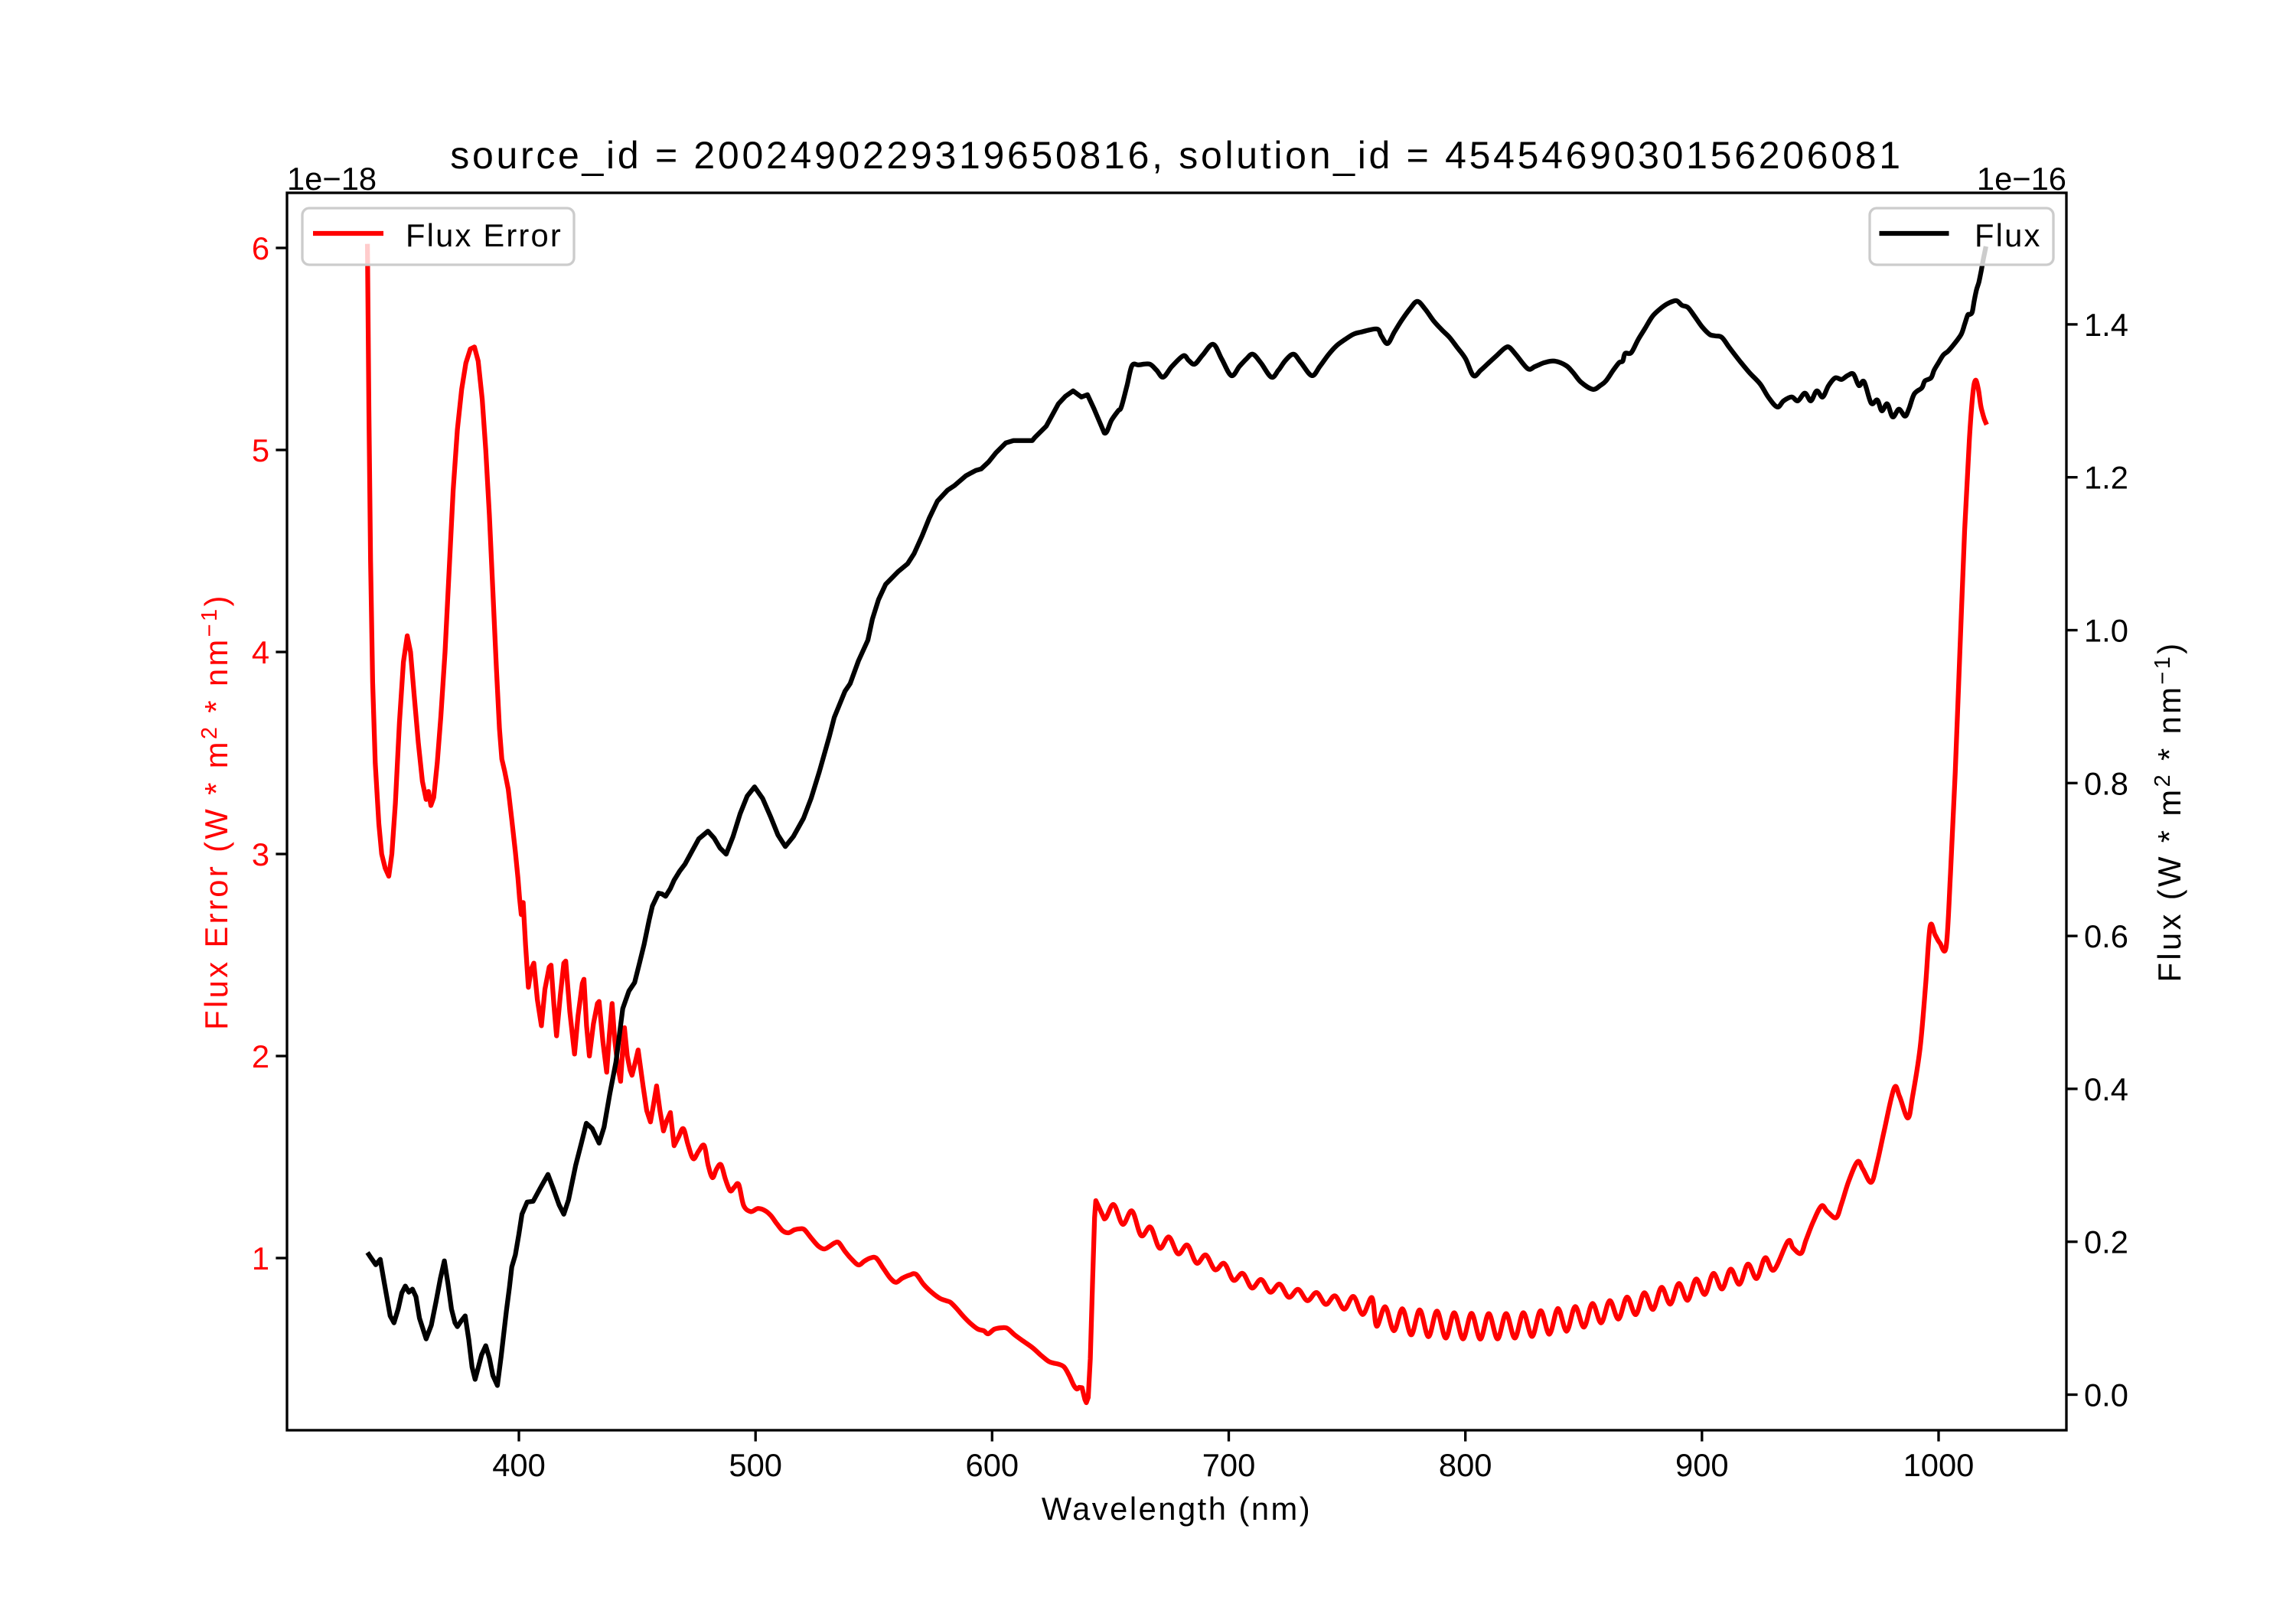 The image size is (2296, 1607). Describe the element at coordinates (260, 1056) in the screenshot. I see `svg-text: 2` at that location.